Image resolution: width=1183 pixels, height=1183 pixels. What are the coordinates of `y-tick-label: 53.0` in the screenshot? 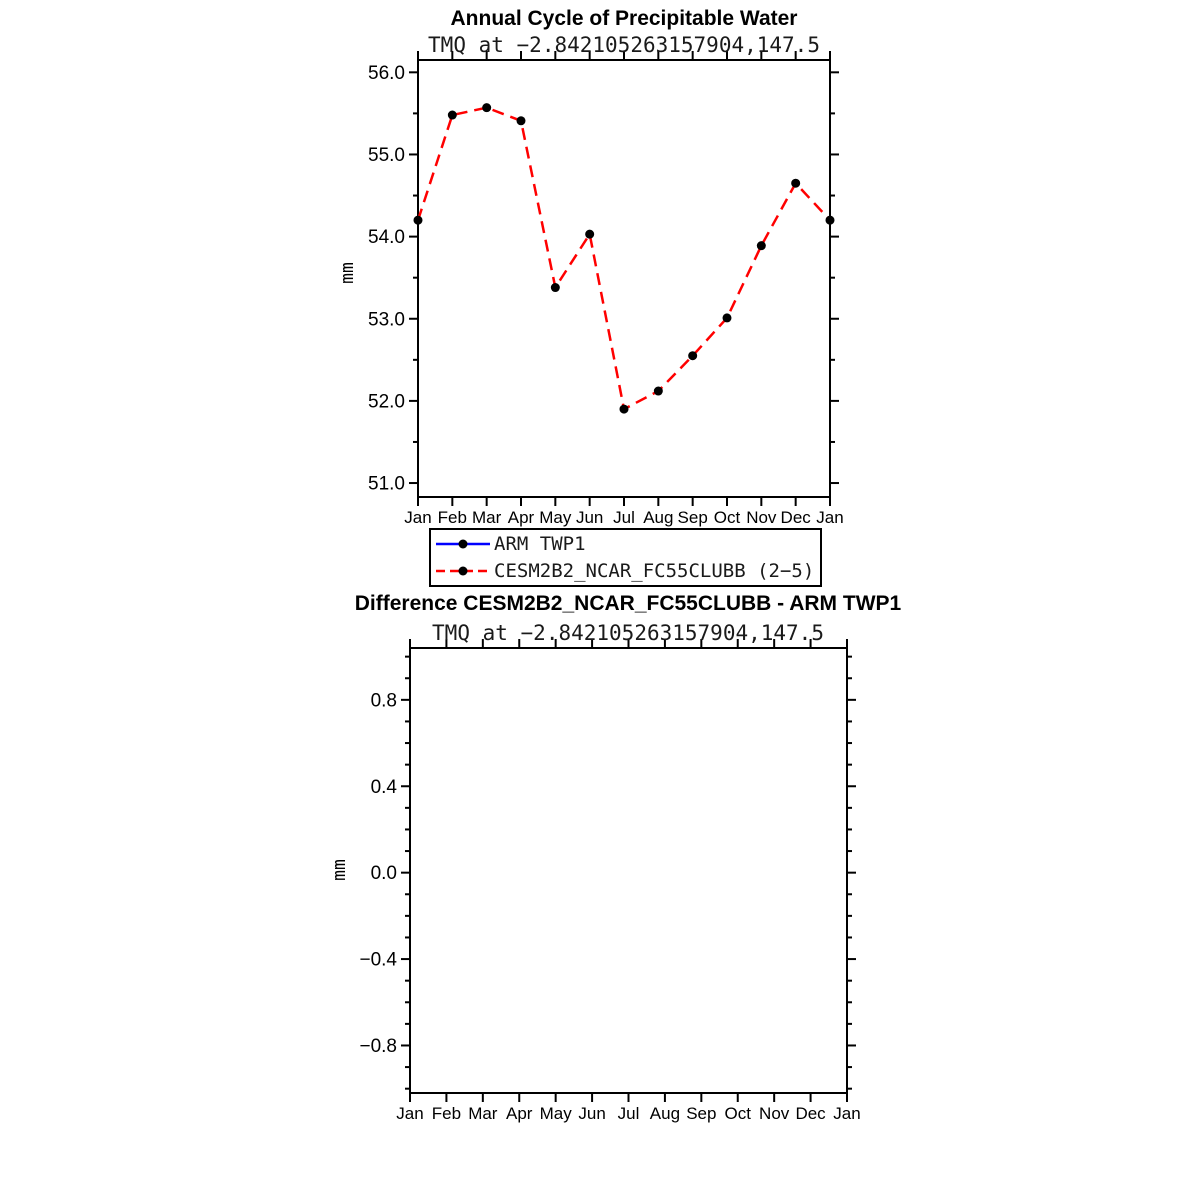 It's located at (386, 319).